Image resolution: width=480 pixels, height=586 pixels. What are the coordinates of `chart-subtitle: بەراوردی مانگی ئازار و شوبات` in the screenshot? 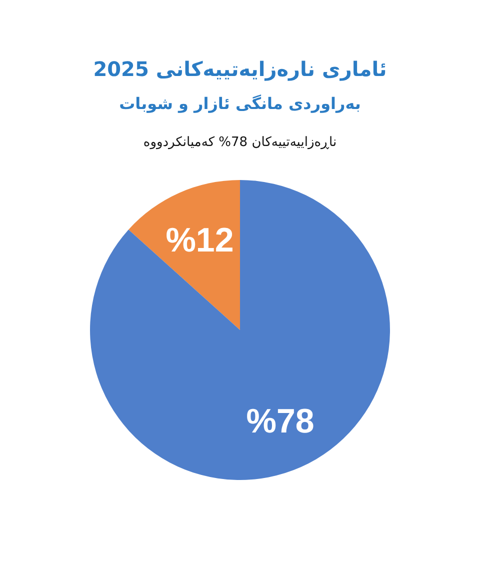 It's located at (240, 103).